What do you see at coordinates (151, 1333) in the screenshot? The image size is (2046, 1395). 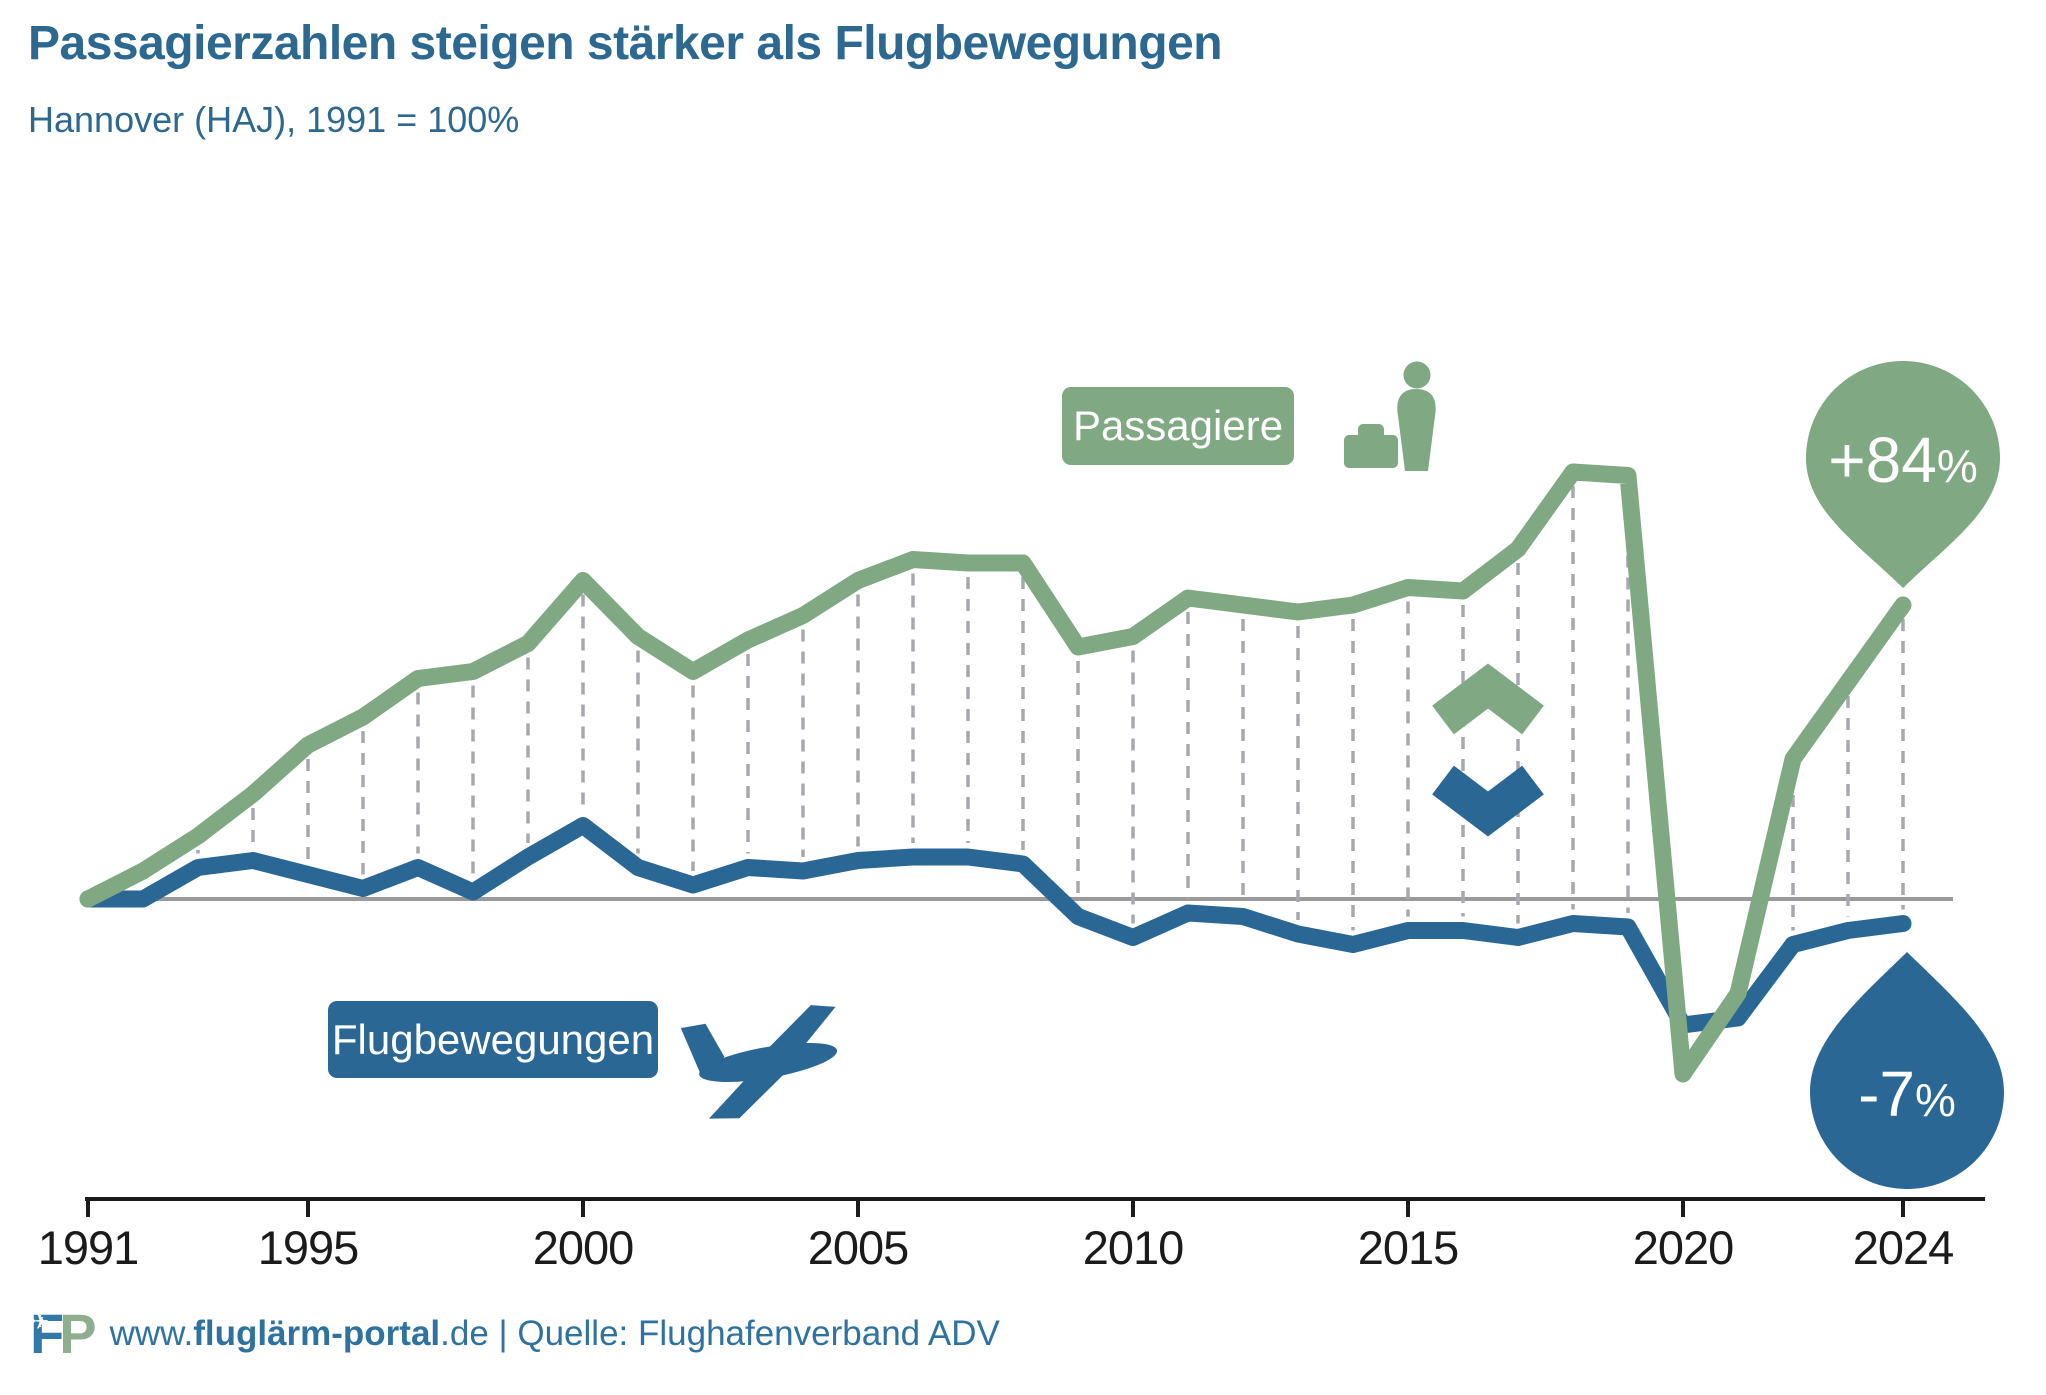 I see `footer-url-prefix: www.` at bounding box center [151, 1333].